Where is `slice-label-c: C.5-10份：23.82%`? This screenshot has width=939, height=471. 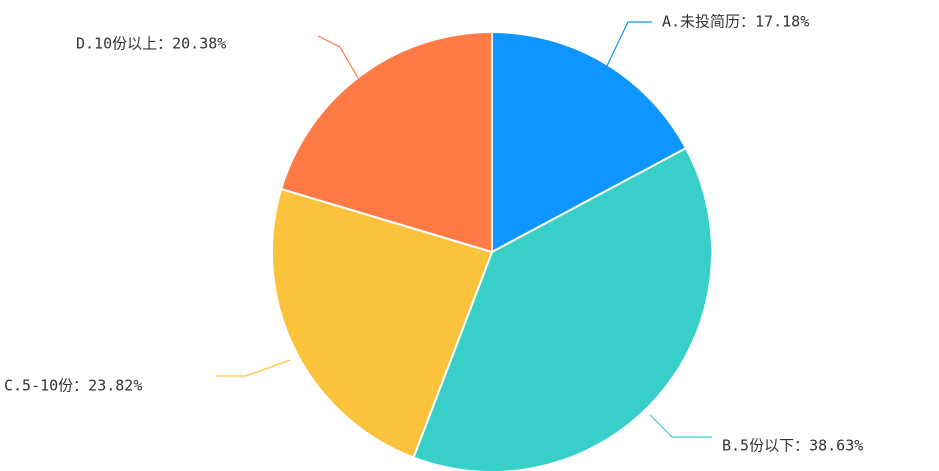 slice-label-c: C.5-10份：23.82% is located at coordinates (73, 386).